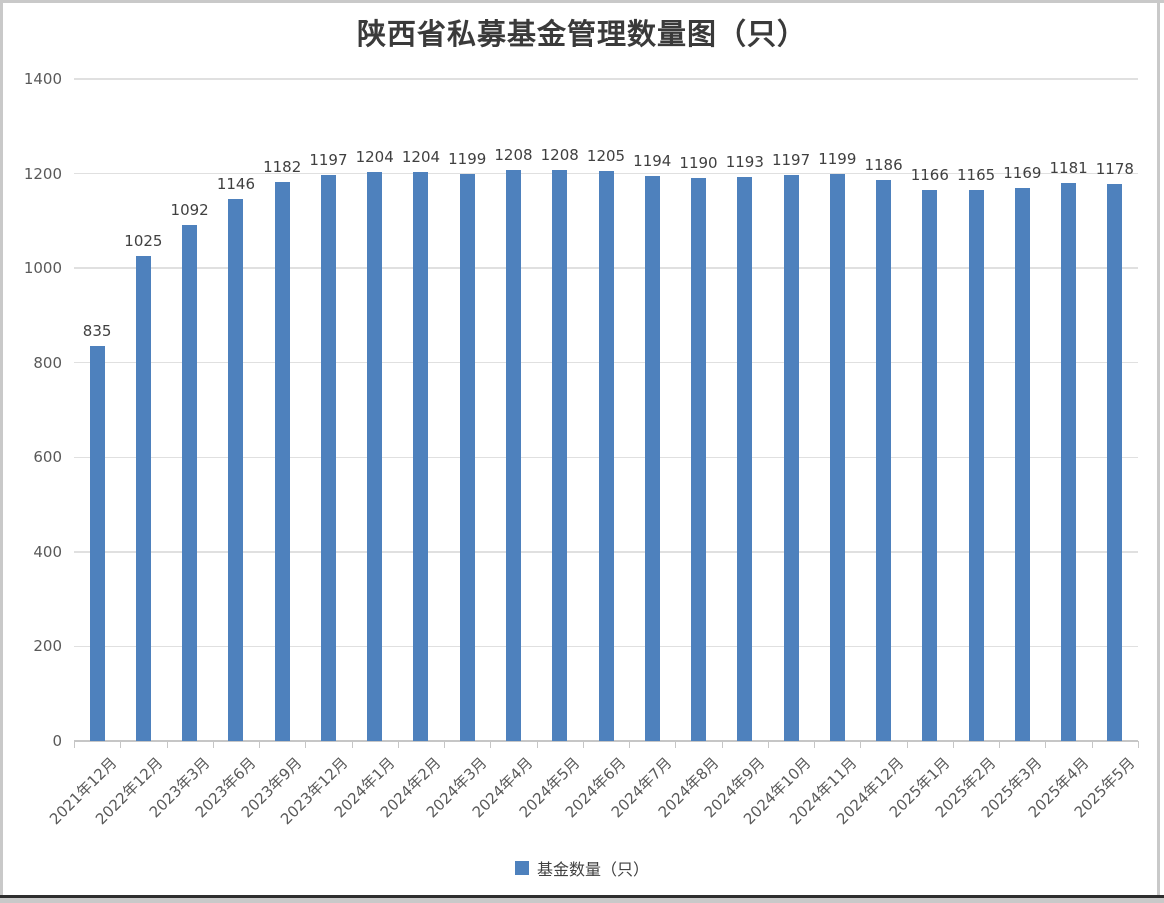 This screenshot has height=903, width=1164. What do you see at coordinates (606, 79) in the screenshot?
I see `gridline` at bounding box center [606, 79].